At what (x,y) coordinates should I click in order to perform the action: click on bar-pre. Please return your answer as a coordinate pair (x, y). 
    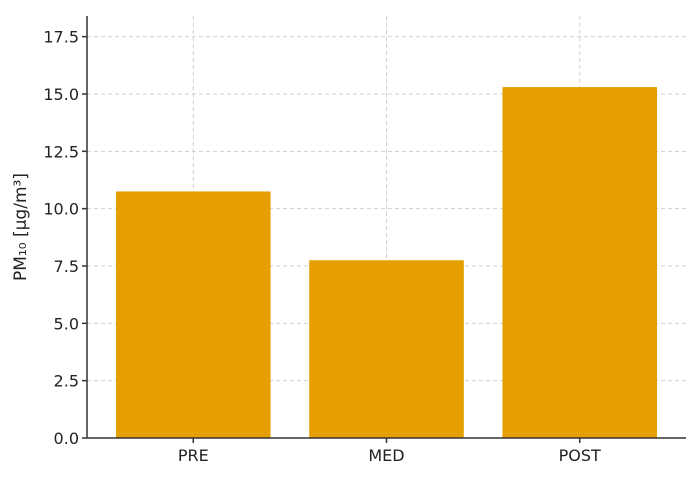
    Looking at the image, I should click on (193, 314).